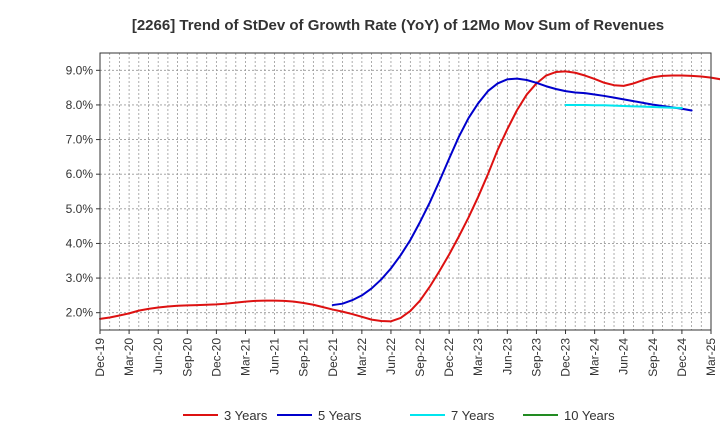  I want to click on x-tick-label: Dec-21, so click(333, 357).